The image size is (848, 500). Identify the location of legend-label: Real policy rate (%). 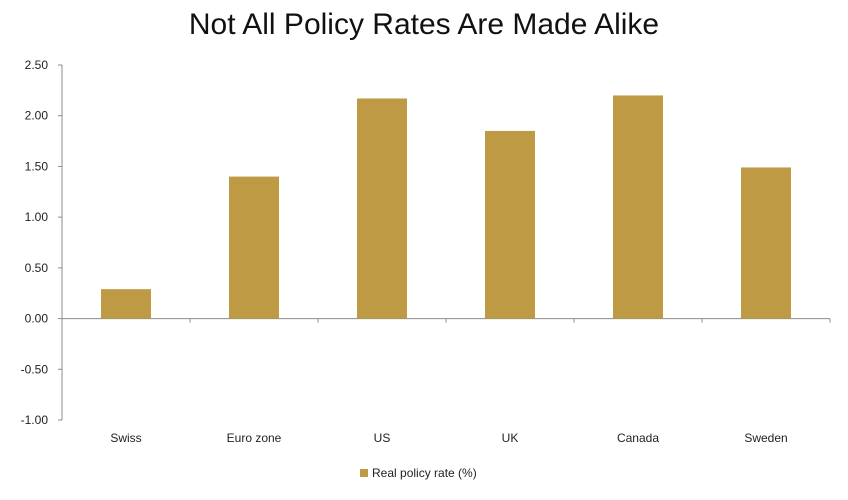
(424, 473).